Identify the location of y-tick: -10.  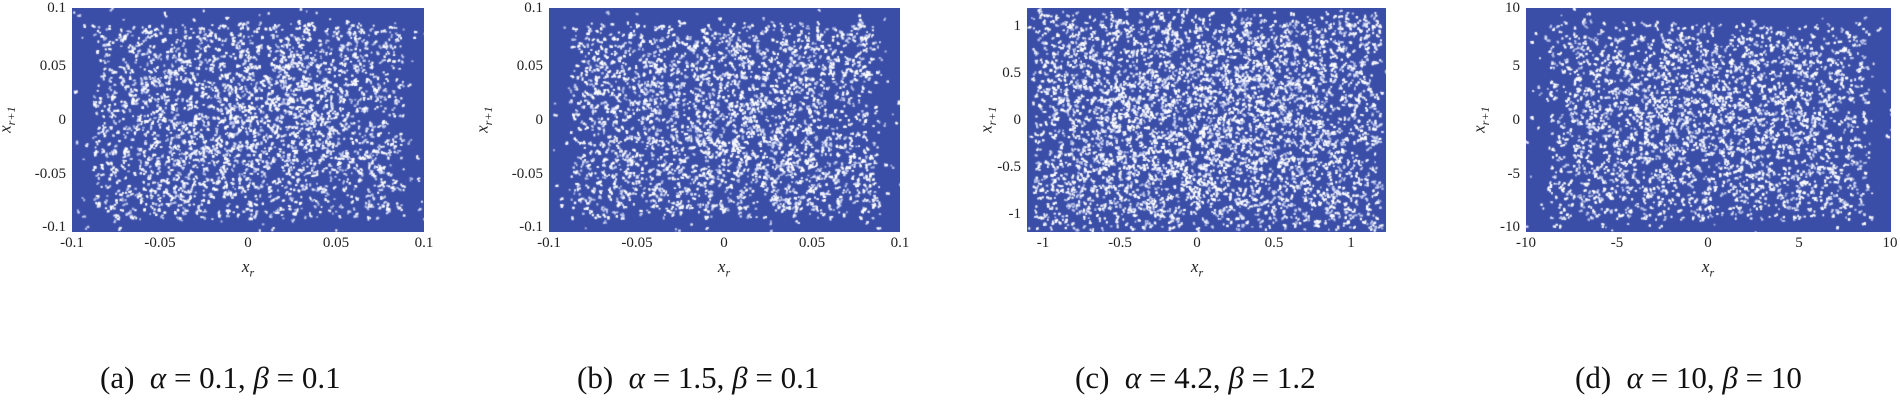
(1510, 227).